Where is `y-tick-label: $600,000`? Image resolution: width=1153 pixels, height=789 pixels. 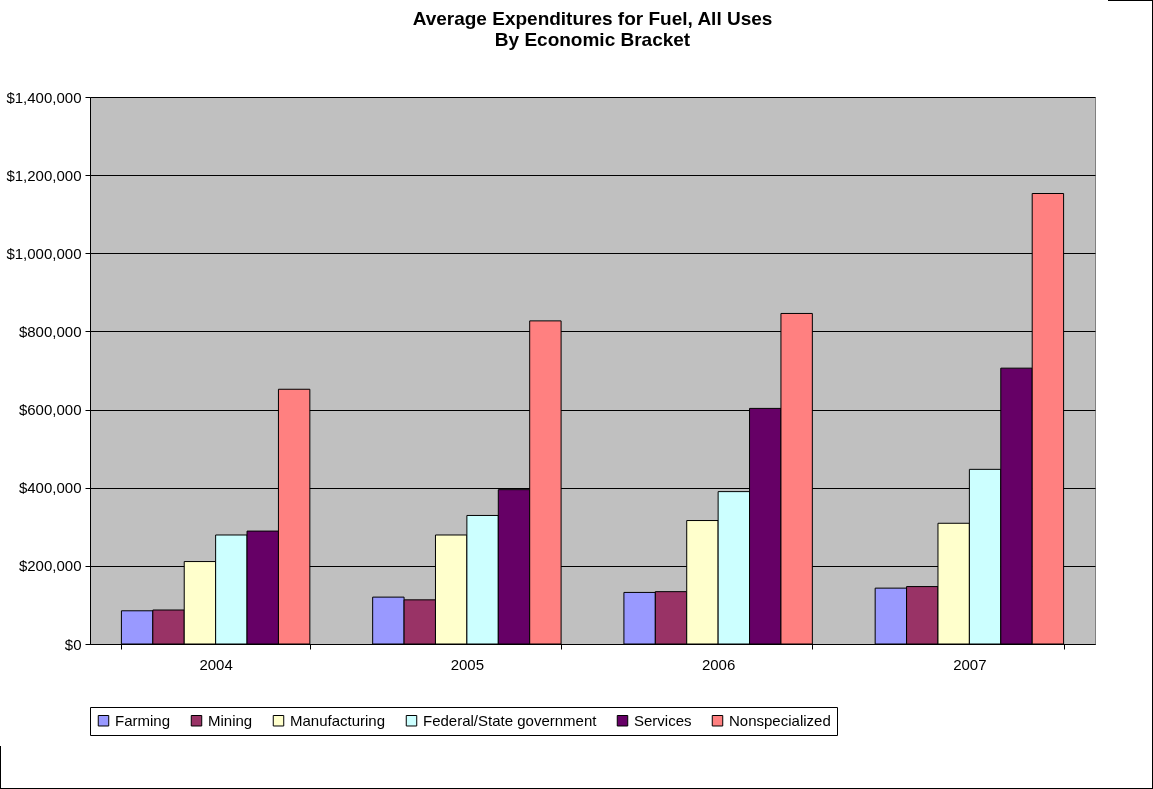
y-tick-label: $600,000 is located at coordinates (50, 410).